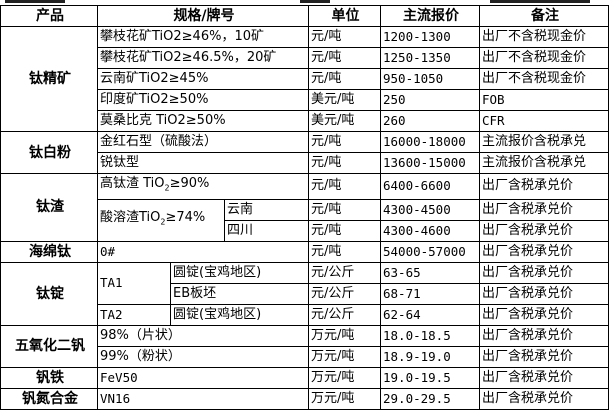 This screenshot has width=610, height=410. I want to click on spec-cell: 酸溶渣TiO2≥74%, so click(161, 220).